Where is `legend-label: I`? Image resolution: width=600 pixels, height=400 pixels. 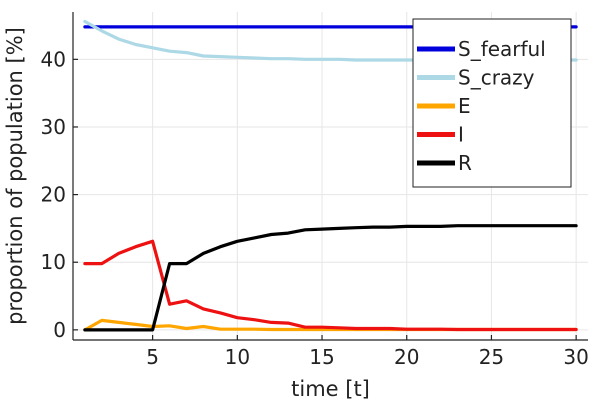 legend-label: I is located at coordinates (461, 135).